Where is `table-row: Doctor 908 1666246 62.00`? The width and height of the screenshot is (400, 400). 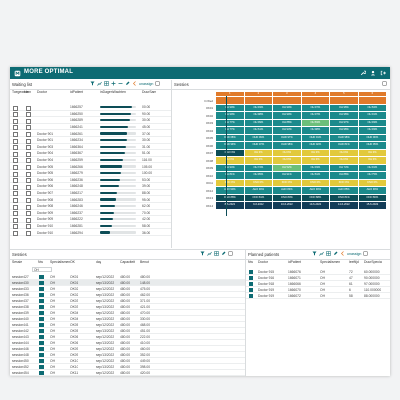
table-row: Doctor 908 1666246 62.00 is located at coordinates (90, 206).